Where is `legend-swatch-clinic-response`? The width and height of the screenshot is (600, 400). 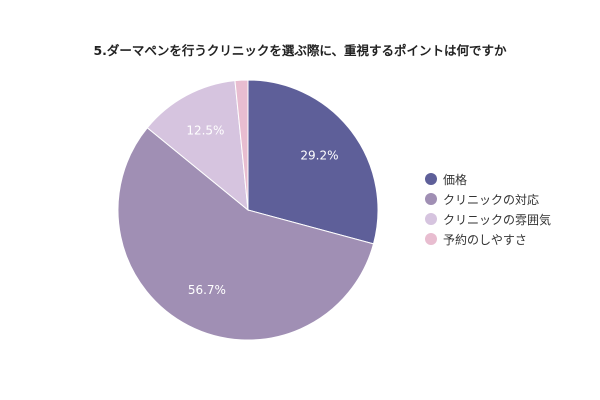 legend-swatch-clinic-response is located at coordinates (431, 199).